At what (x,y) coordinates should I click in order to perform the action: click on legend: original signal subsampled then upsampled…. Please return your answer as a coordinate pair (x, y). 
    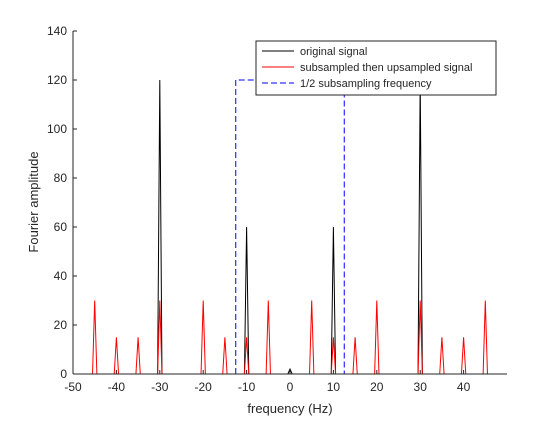
    Looking at the image, I should click on (376, 68).